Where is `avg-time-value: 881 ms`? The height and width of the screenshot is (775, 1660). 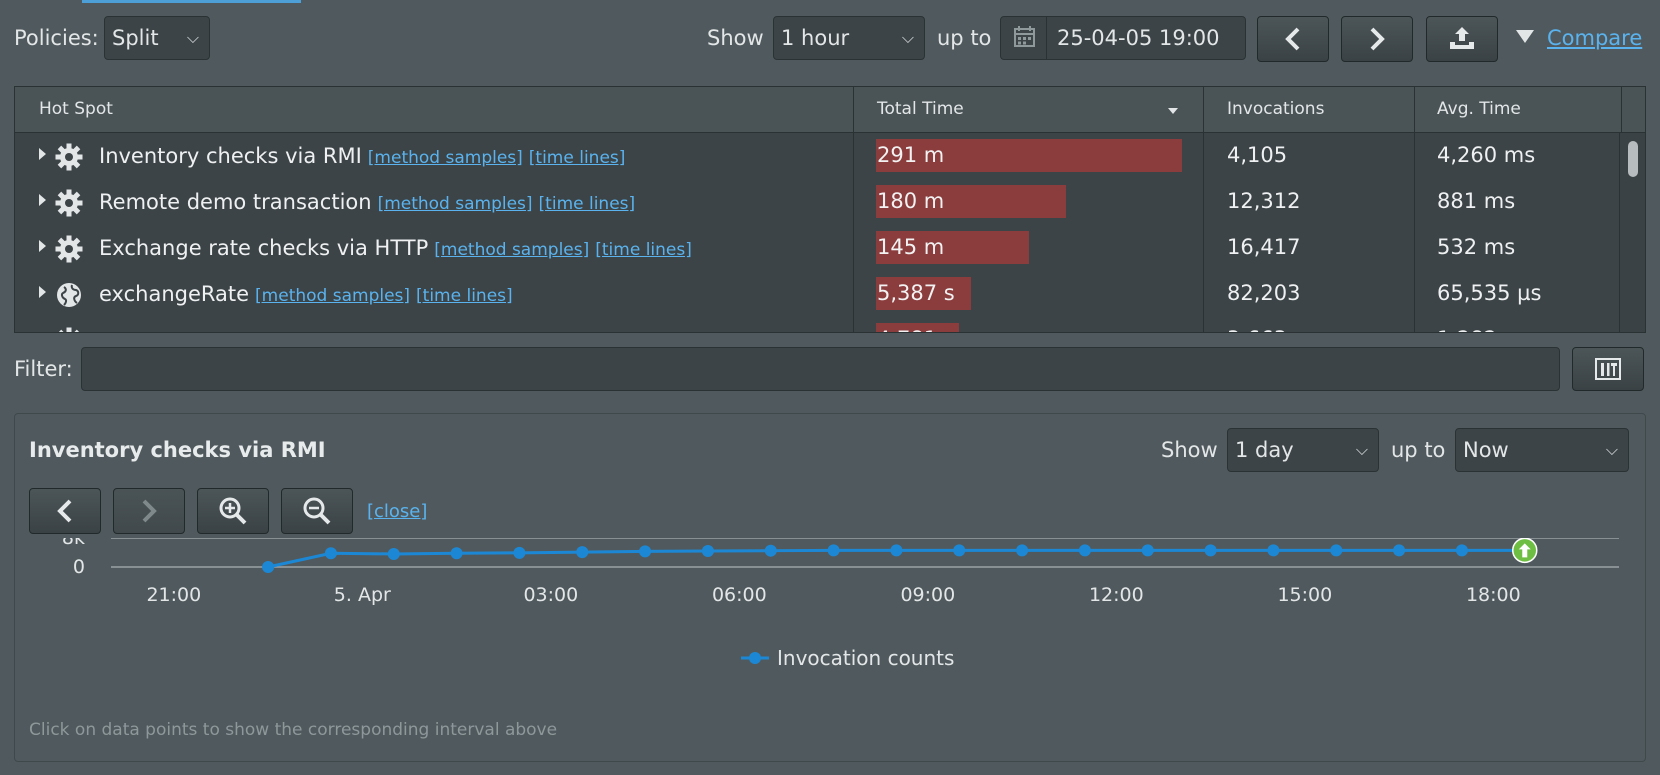 avg-time-value: 881 ms is located at coordinates (1476, 201).